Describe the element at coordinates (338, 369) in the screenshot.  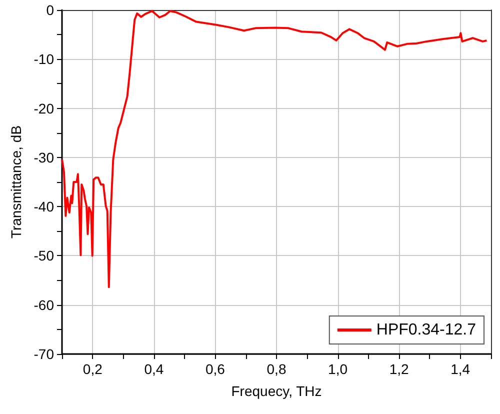
I see `x-tick-label: 1,0` at that location.